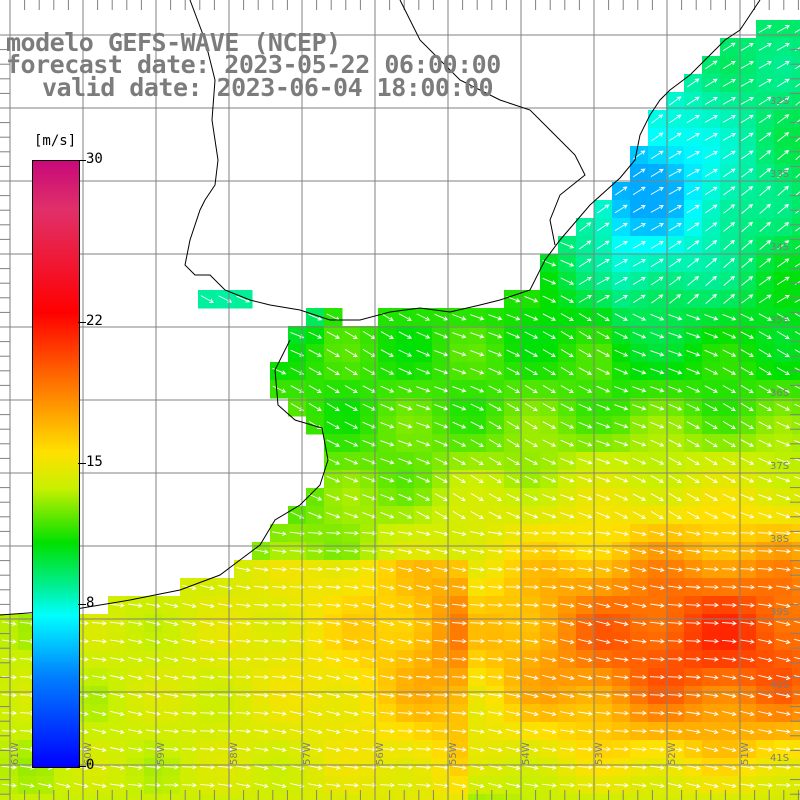  I want to click on coastline-argentina, so click(164, 477).